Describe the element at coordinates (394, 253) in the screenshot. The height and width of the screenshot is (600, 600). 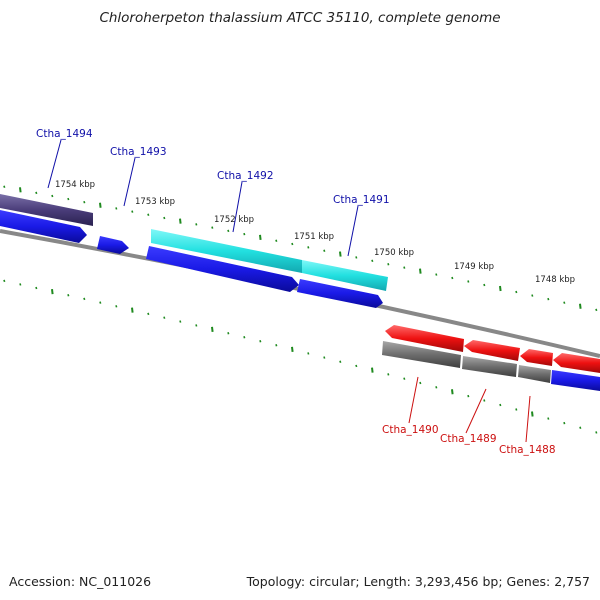
I see `kbp-label-1750: 1750 kbp` at that location.